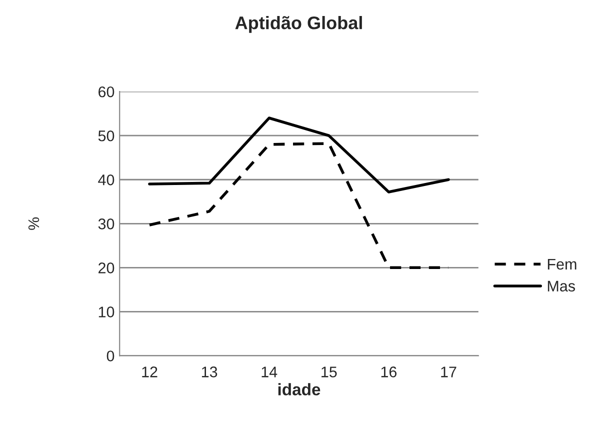 This screenshot has width=598, height=426. Describe the element at coordinates (299, 155) in the screenshot. I see `line-series` at that location.